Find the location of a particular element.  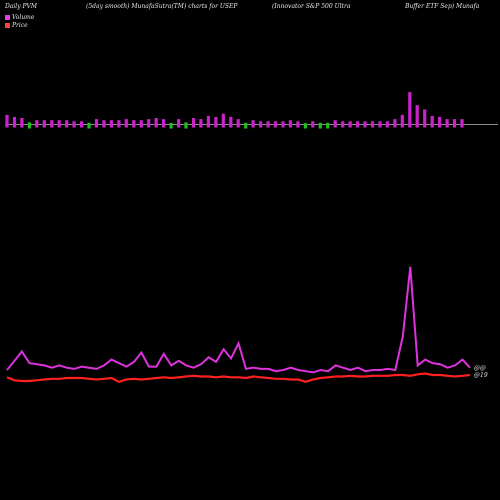

legend-price: Price is located at coordinates (19, 25).